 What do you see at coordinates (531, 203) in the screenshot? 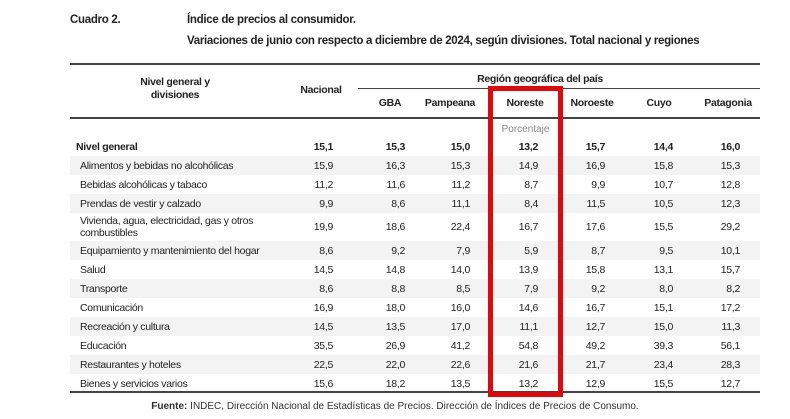
I see `cell-noreste: 8,4` at bounding box center [531, 203].